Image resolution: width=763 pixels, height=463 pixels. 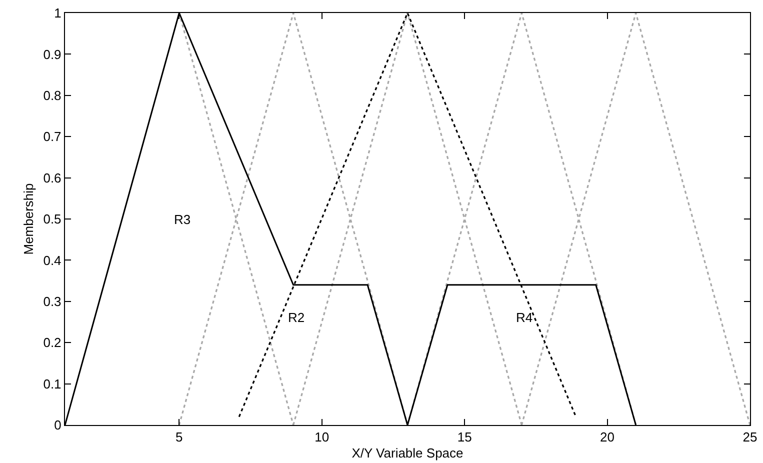 I want to click on annotation: R3, so click(x=182, y=219).